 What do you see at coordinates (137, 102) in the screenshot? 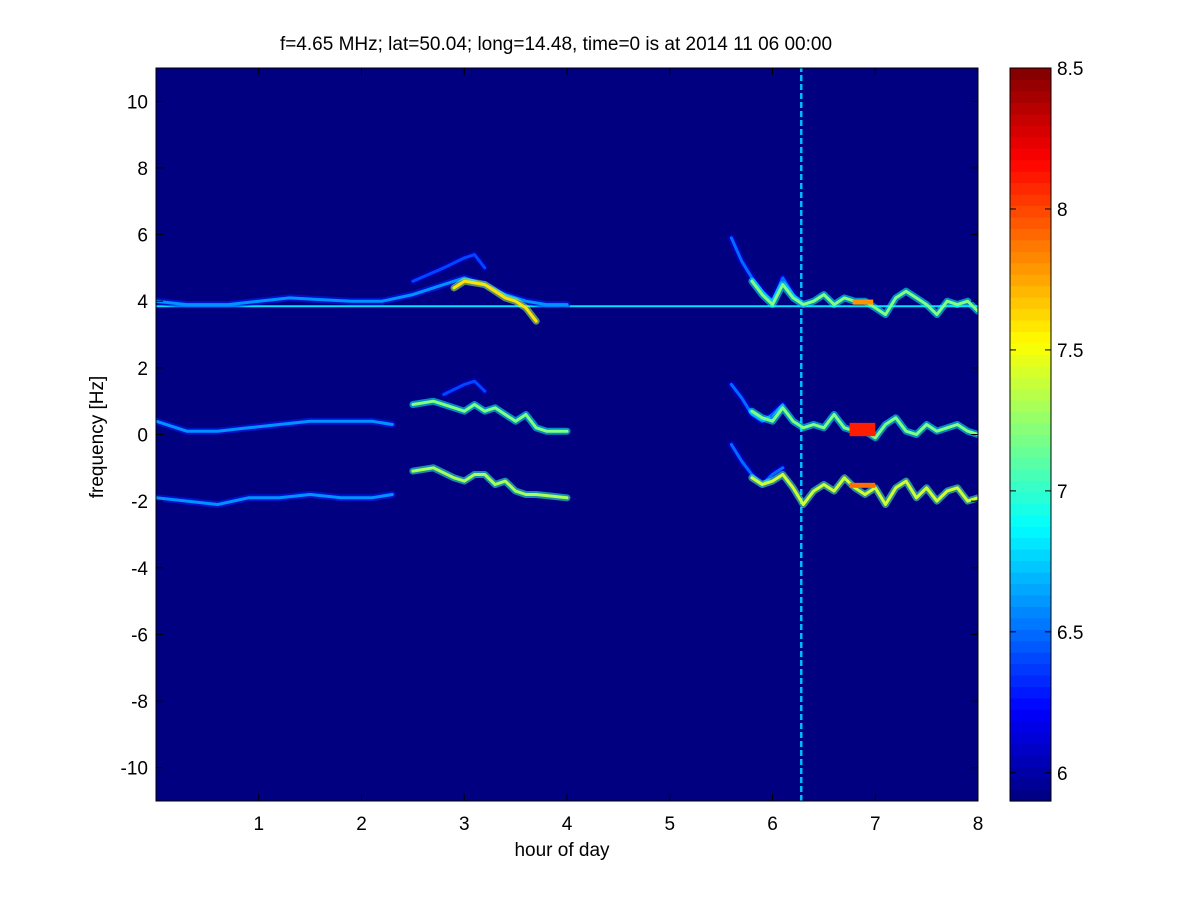
I see `y-tick-label: 10` at bounding box center [137, 102].